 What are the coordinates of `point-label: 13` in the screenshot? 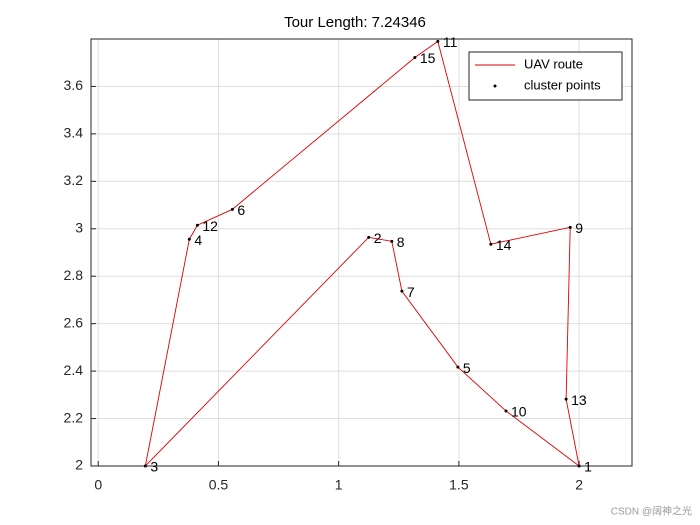 It's located at (579, 400).